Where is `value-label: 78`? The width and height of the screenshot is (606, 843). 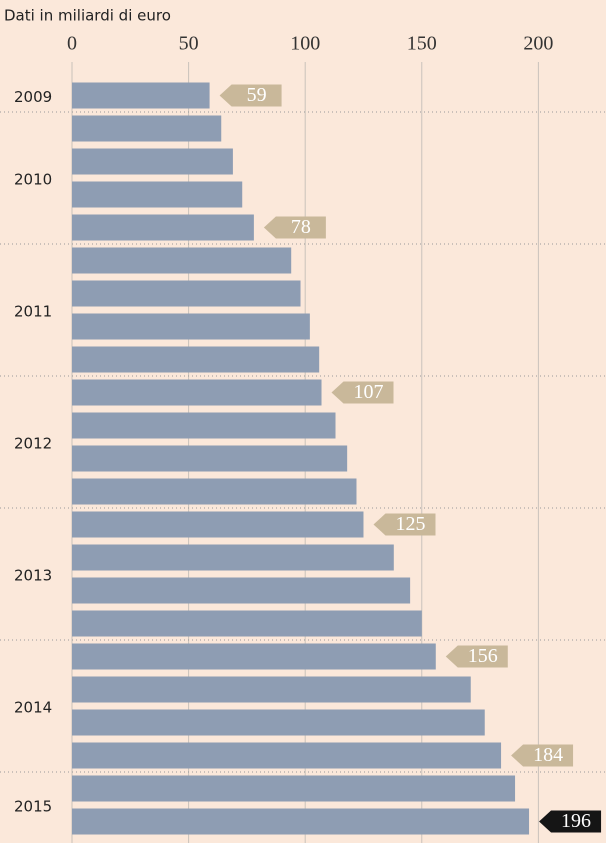 value-label: 78 is located at coordinates (301, 227).